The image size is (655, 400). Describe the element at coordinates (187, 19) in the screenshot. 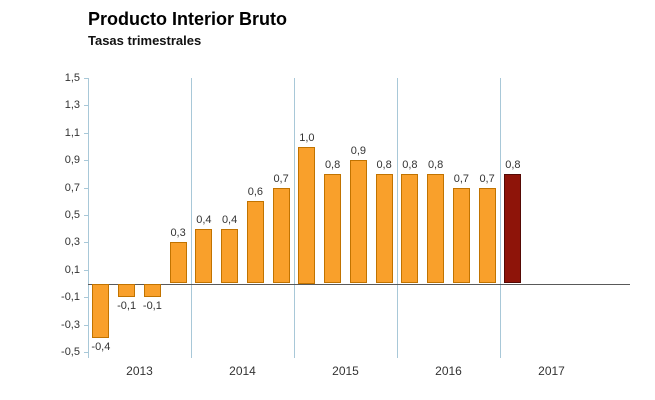

I see `chart-title: Producto Interior Bruto` at that location.